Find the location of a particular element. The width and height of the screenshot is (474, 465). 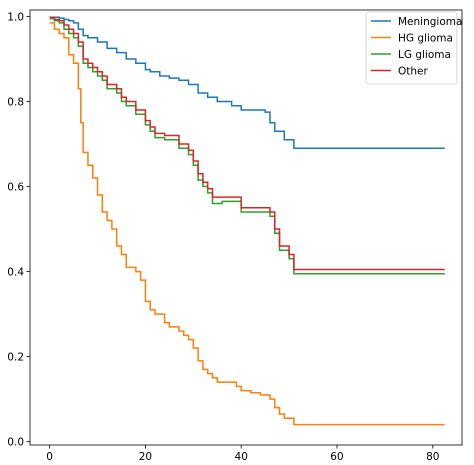

y-tick-label: 0.4 is located at coordinates (15, 272).